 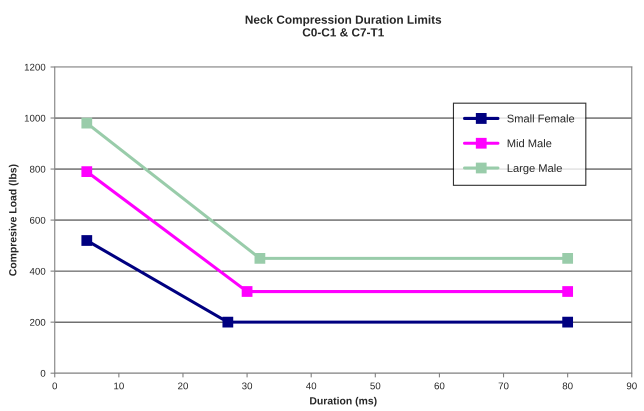 I want to click on x-tick-label: 70, so click(x=503, y=386).